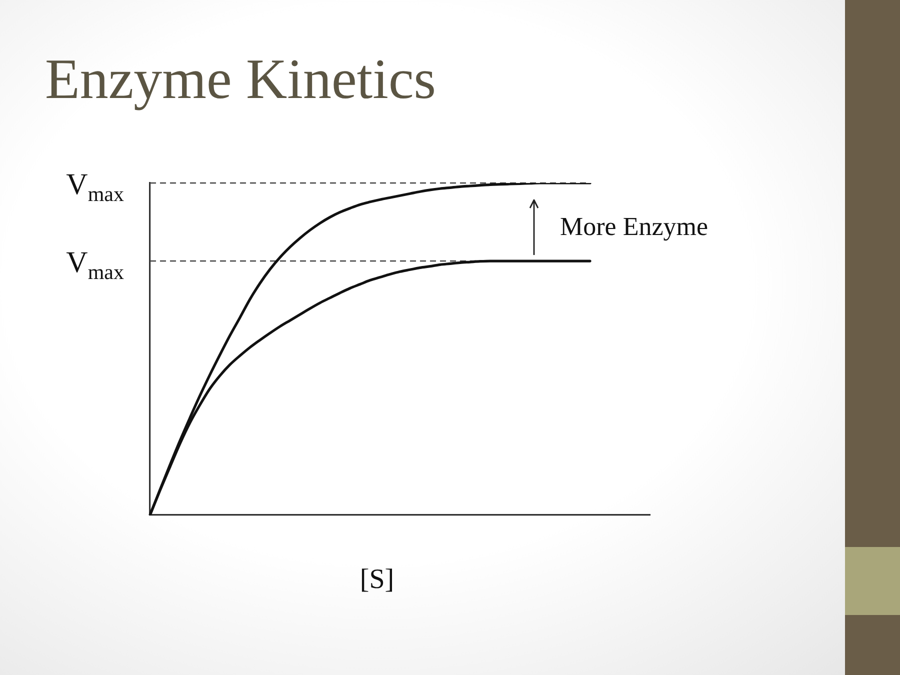 The image size is (900, 675). Describe the element at coordinates (377, 579) in the screenshot. I see `x-axis-title: [S]` at that location.